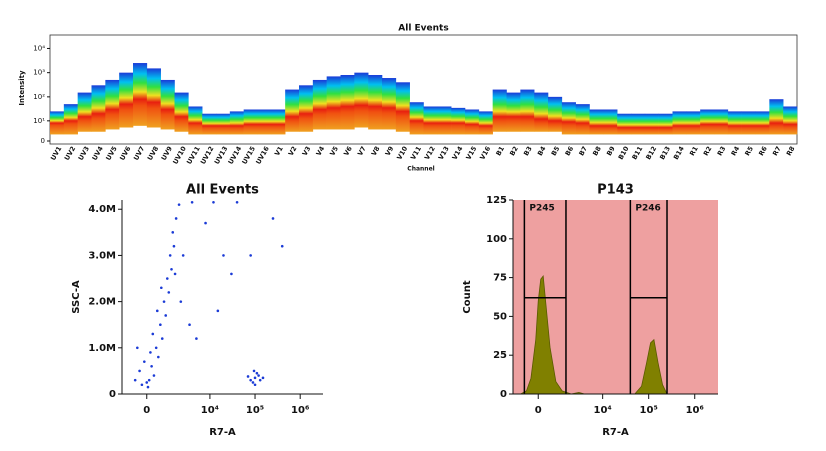  I want to click on y-tick-label: 10³, so click(39, 73).